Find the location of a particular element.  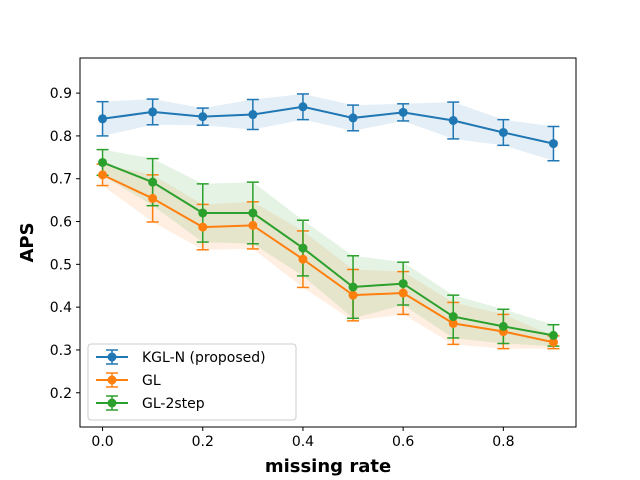

x-tick-label: 0.2 is located at coordinates (203, 442).